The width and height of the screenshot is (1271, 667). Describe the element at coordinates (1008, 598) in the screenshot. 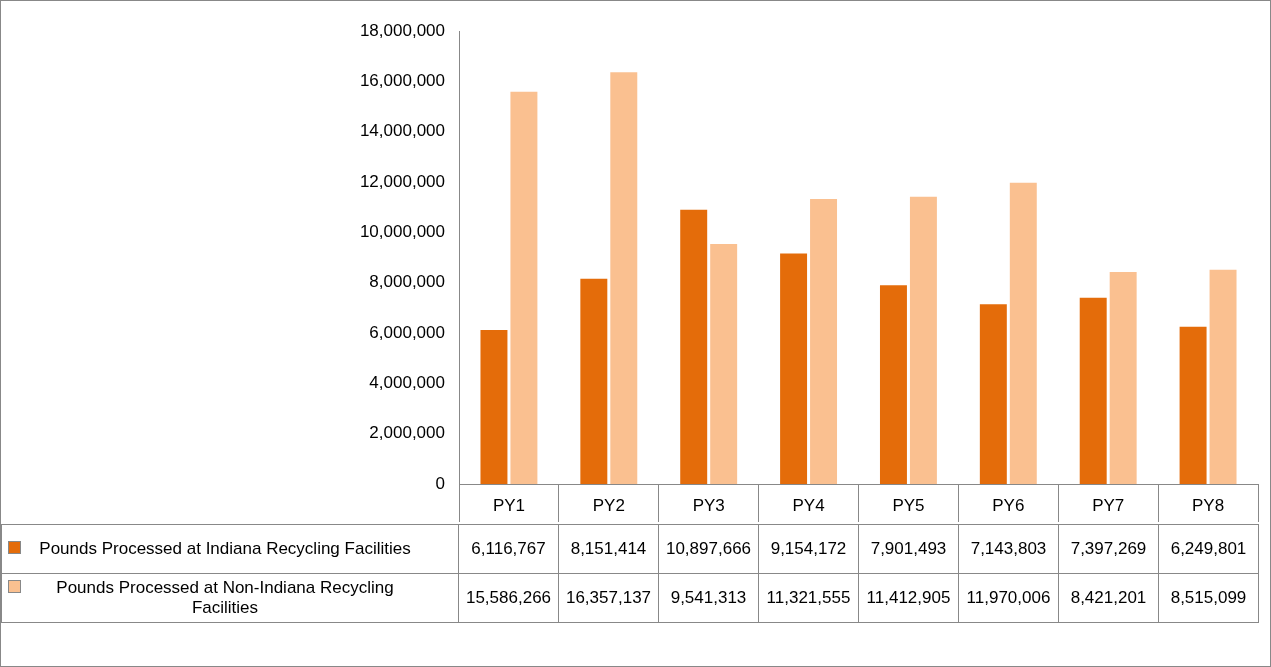

I see `data-label: 11,970,006` at that location.